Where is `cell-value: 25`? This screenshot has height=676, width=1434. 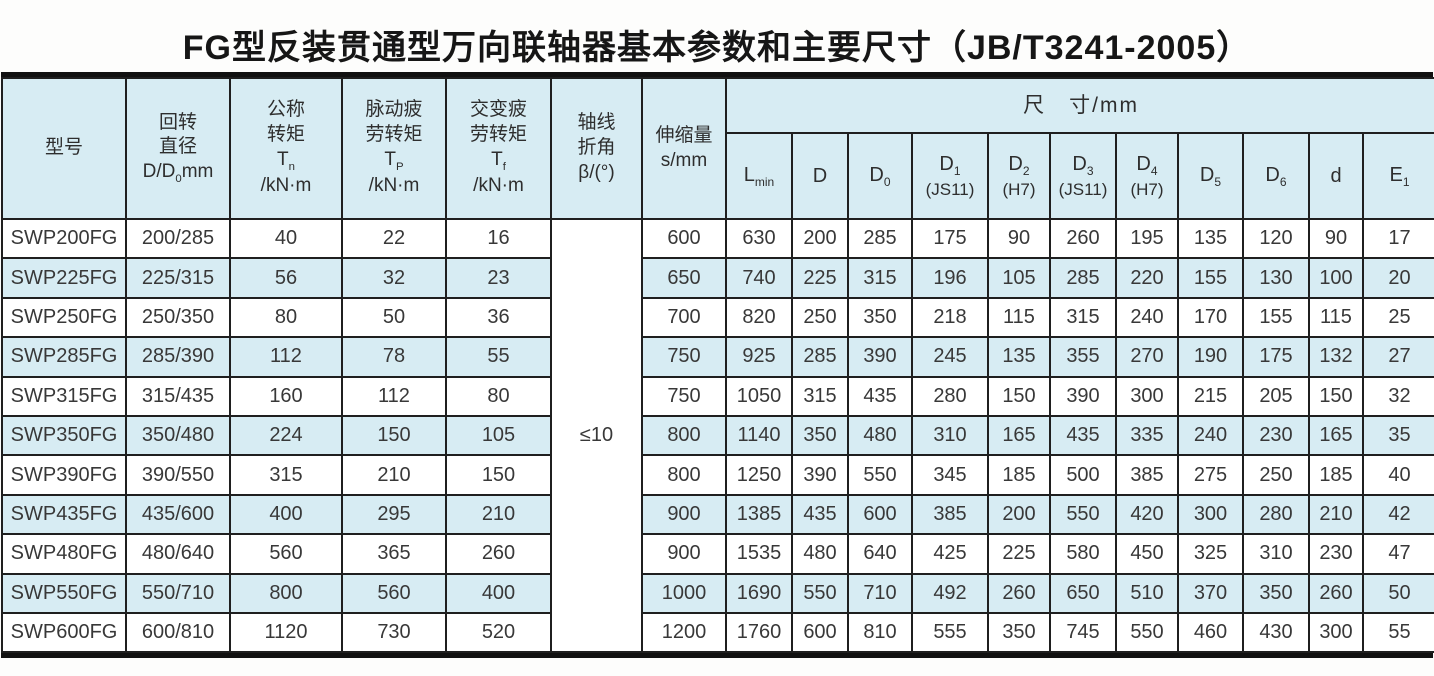 cell-value: 25 is located at coordinates (1397, 317).